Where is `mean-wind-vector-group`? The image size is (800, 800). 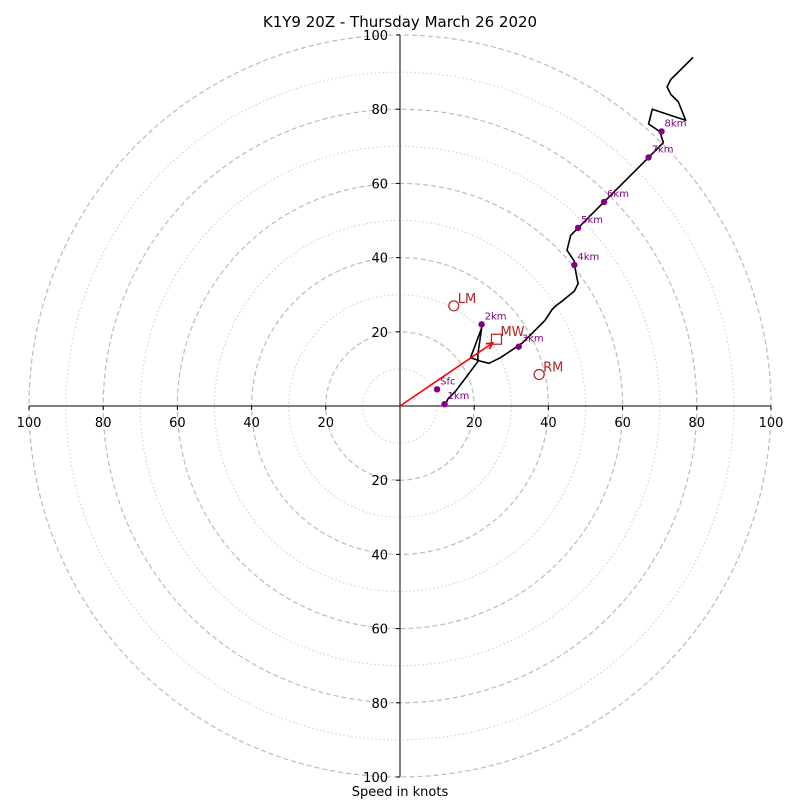
mean-wind-vector-group is located at coordinates (447, 374).